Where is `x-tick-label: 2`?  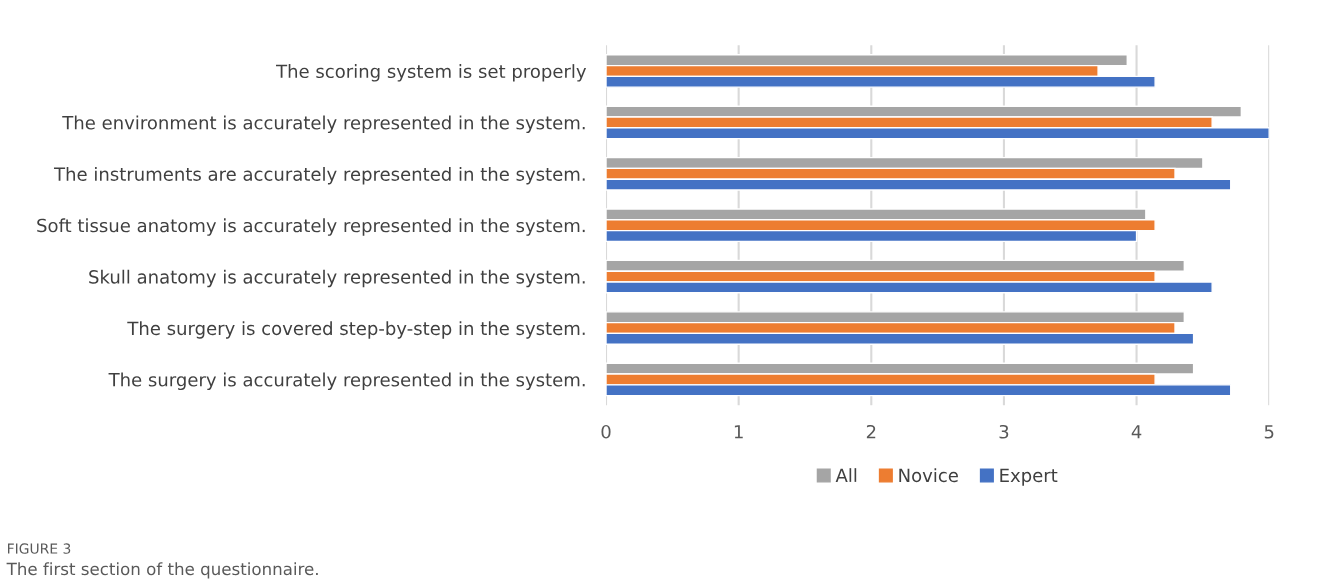
x-tick-label: 2 is located at coordinates (871, 431).